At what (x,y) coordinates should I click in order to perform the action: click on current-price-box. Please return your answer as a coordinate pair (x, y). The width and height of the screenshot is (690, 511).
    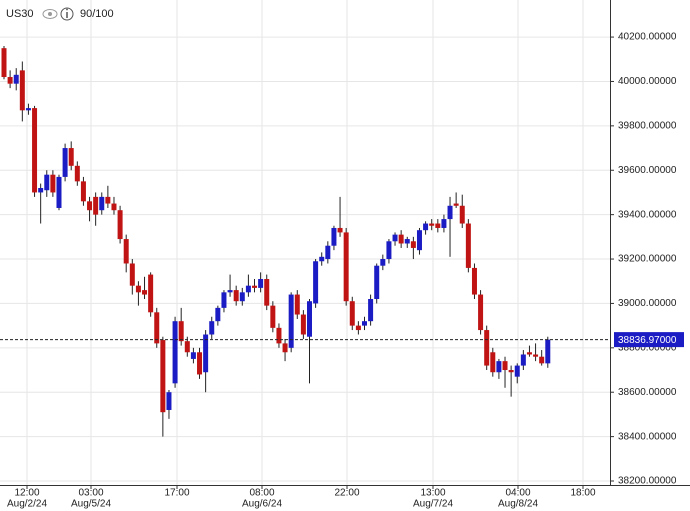
    Looking at the image, I should click on (649, 340).